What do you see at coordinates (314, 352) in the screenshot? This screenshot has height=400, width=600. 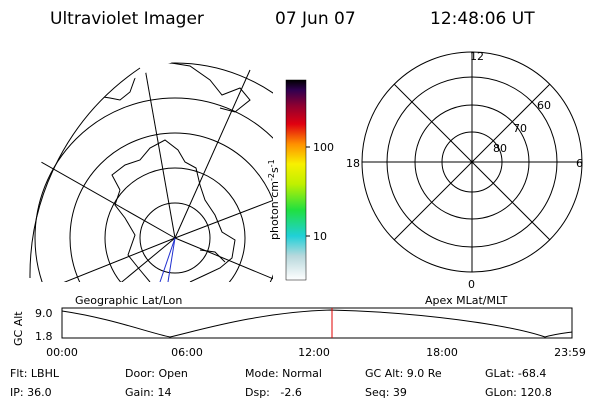 I see `time-tick: 12:00` at bounding box center [314, 352].